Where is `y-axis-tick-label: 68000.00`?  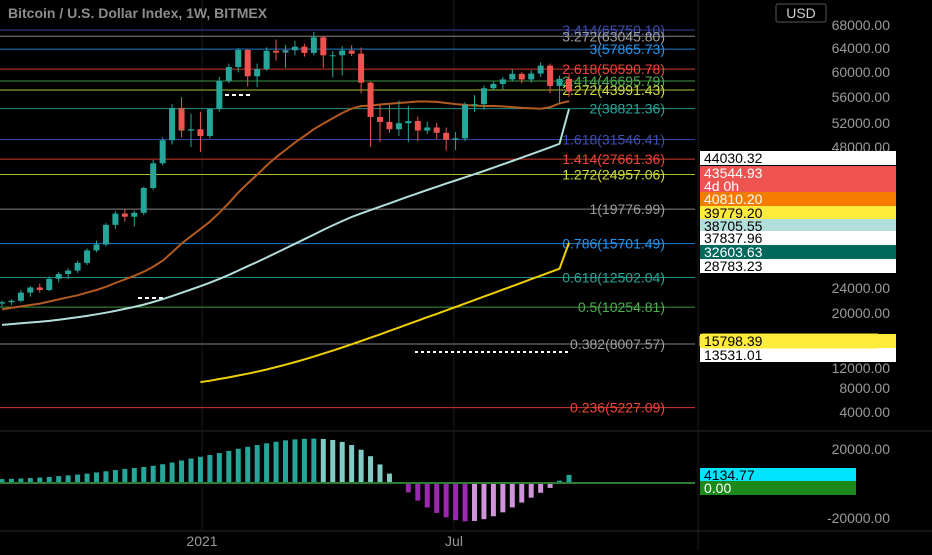 y-axis-tick-label: 68000.00 is located at coordinates (861, 25).